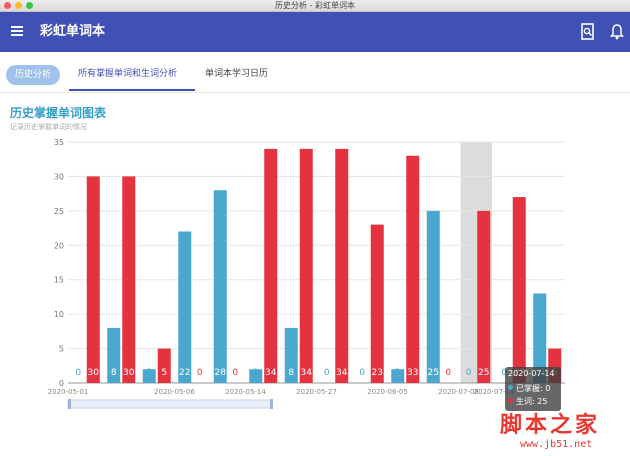  What do you see at coordinates (17, 31) in the screenshot?
I see `menu-icon` at bounding box center [17, 31].